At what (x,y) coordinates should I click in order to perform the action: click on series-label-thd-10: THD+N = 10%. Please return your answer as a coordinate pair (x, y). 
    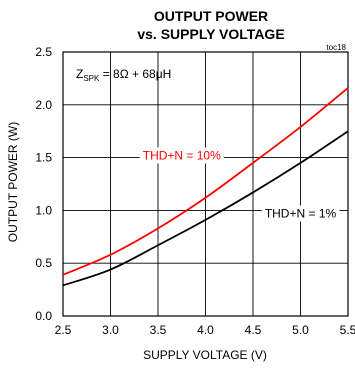
    Looking at the image, I should click on (182, 155).